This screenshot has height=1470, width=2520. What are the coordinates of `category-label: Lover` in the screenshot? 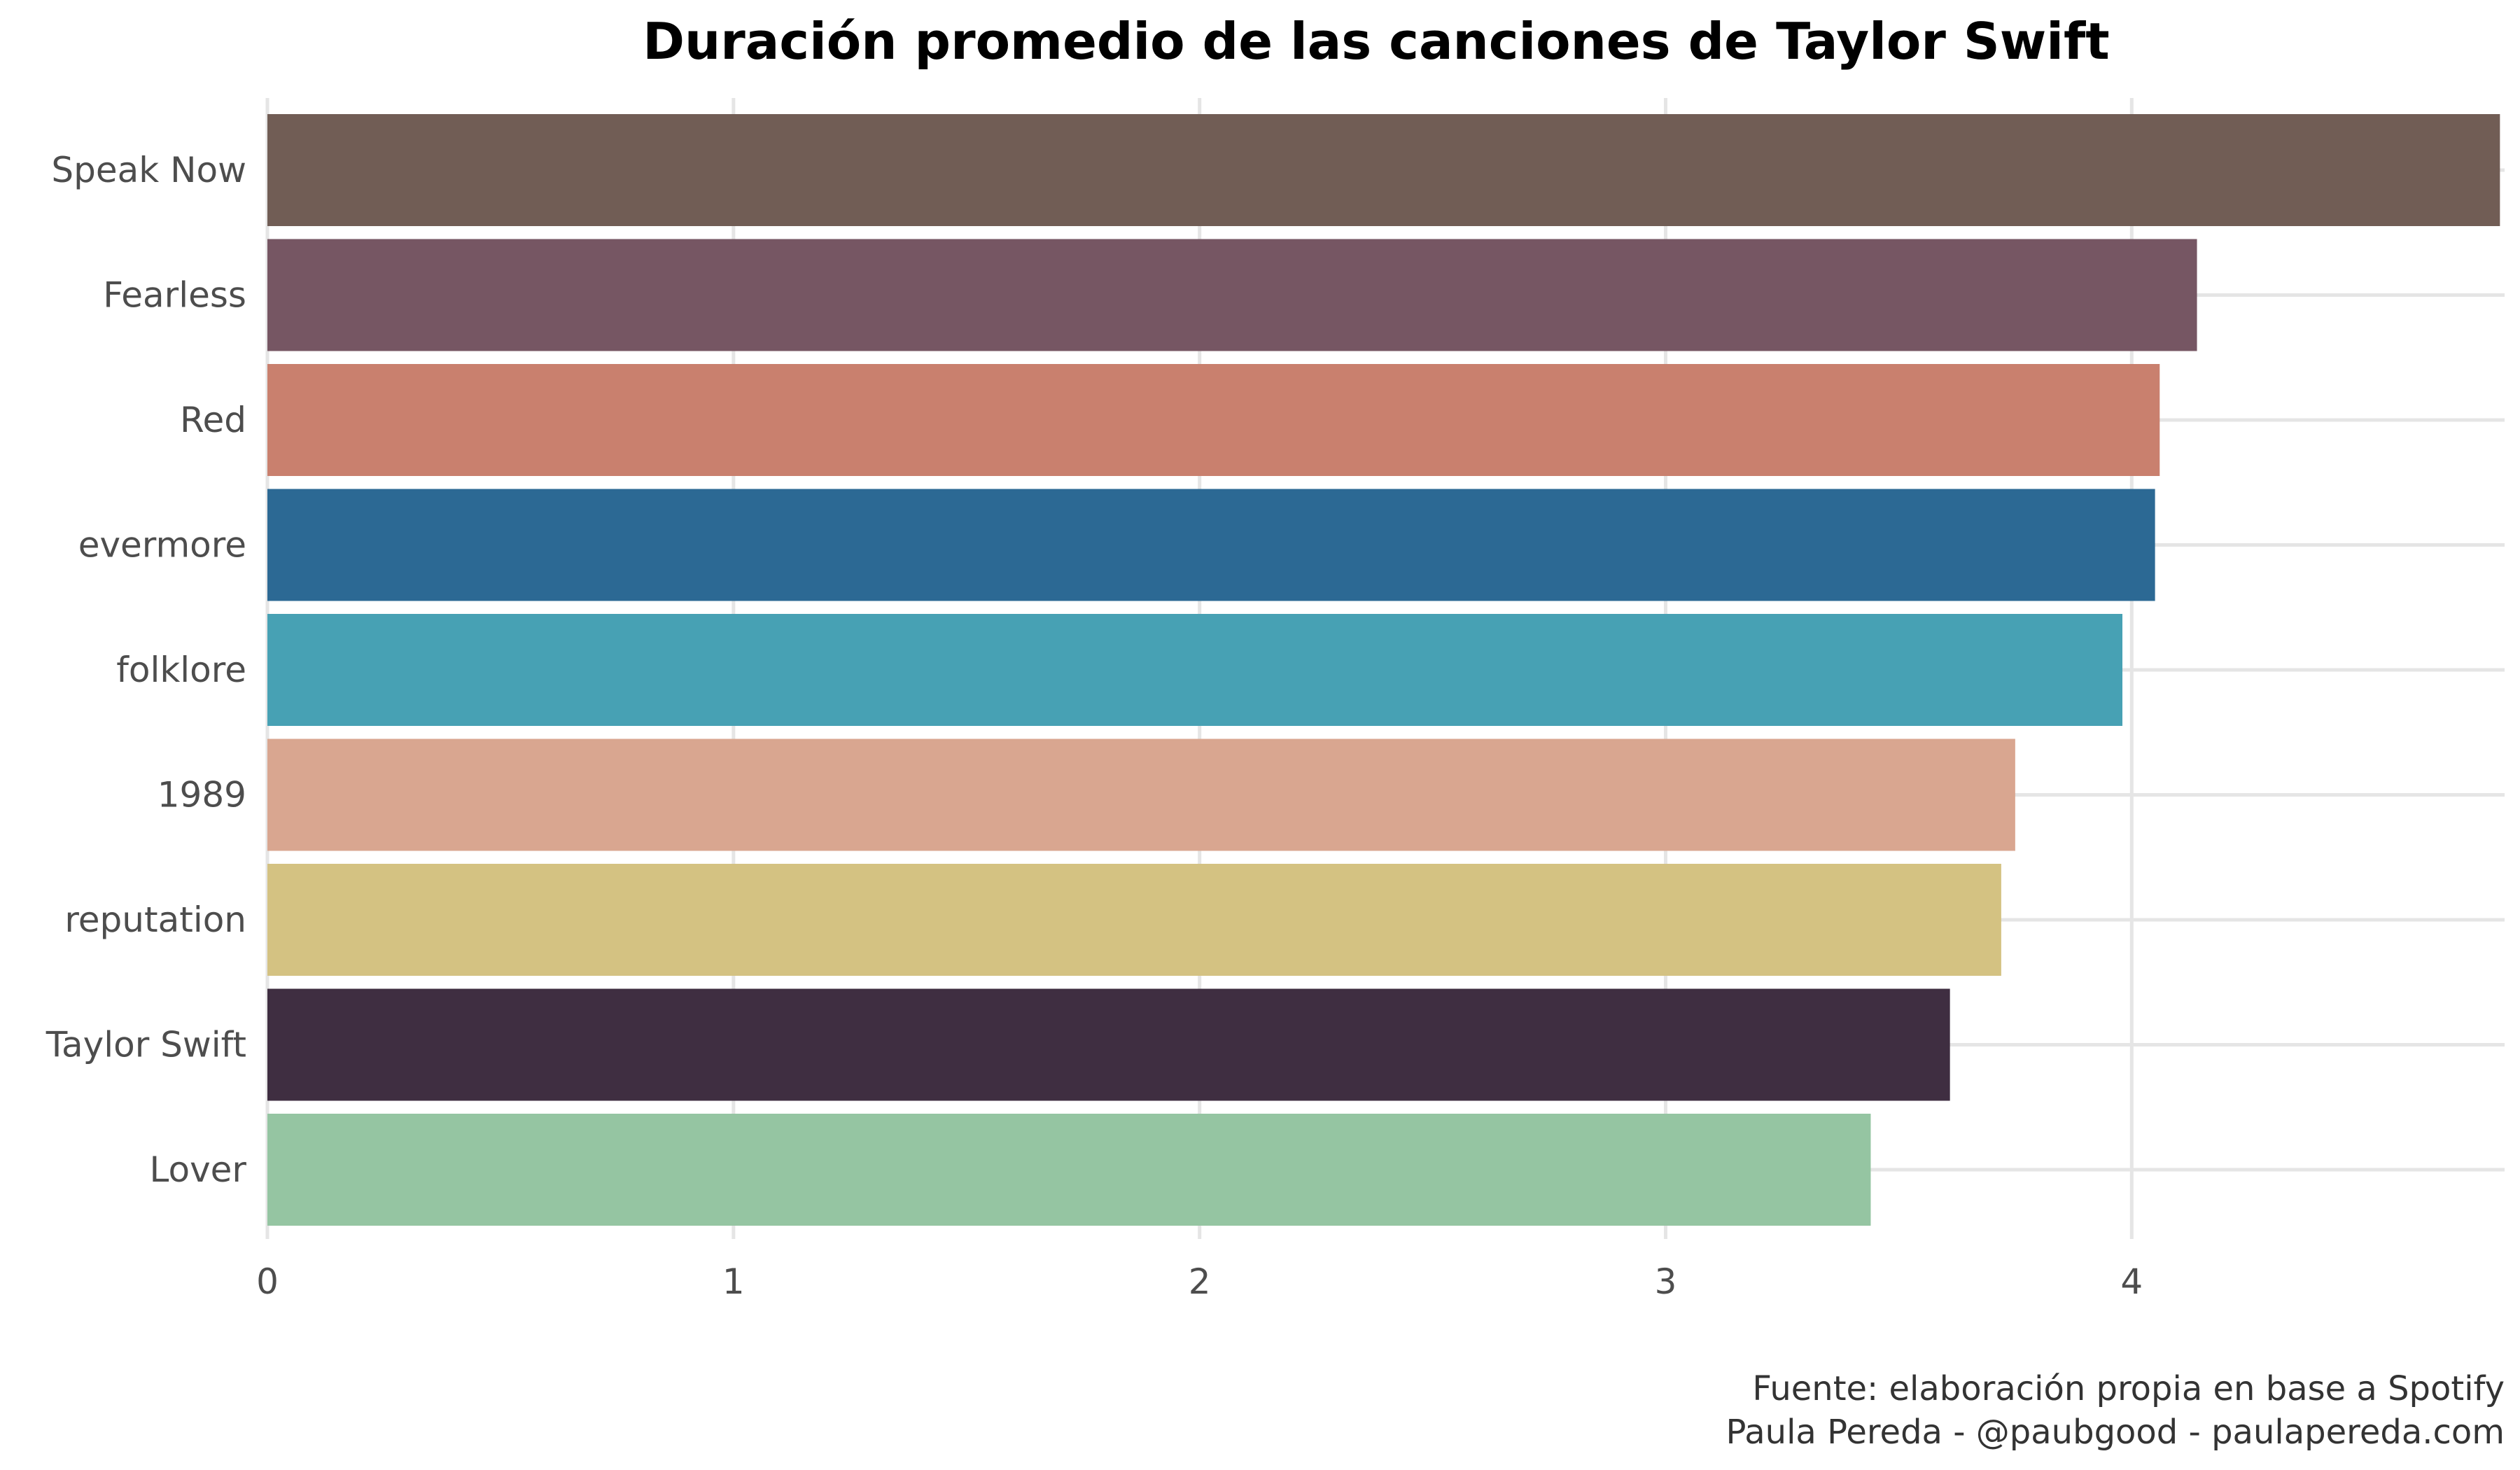 It's located at (198, 1169).